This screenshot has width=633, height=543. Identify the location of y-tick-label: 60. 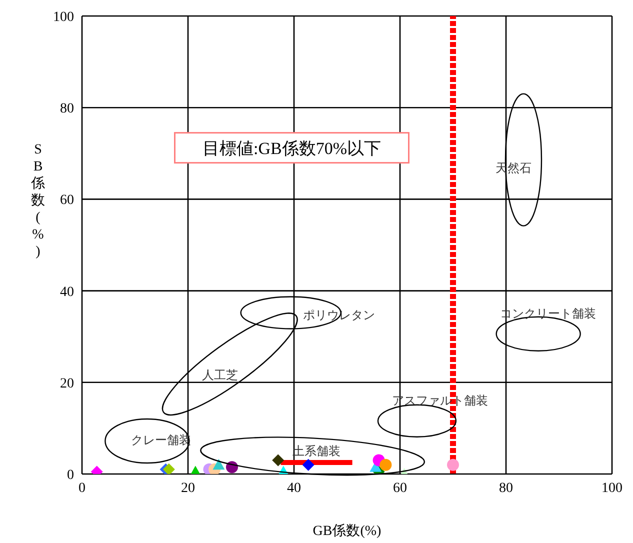
(67, 200).